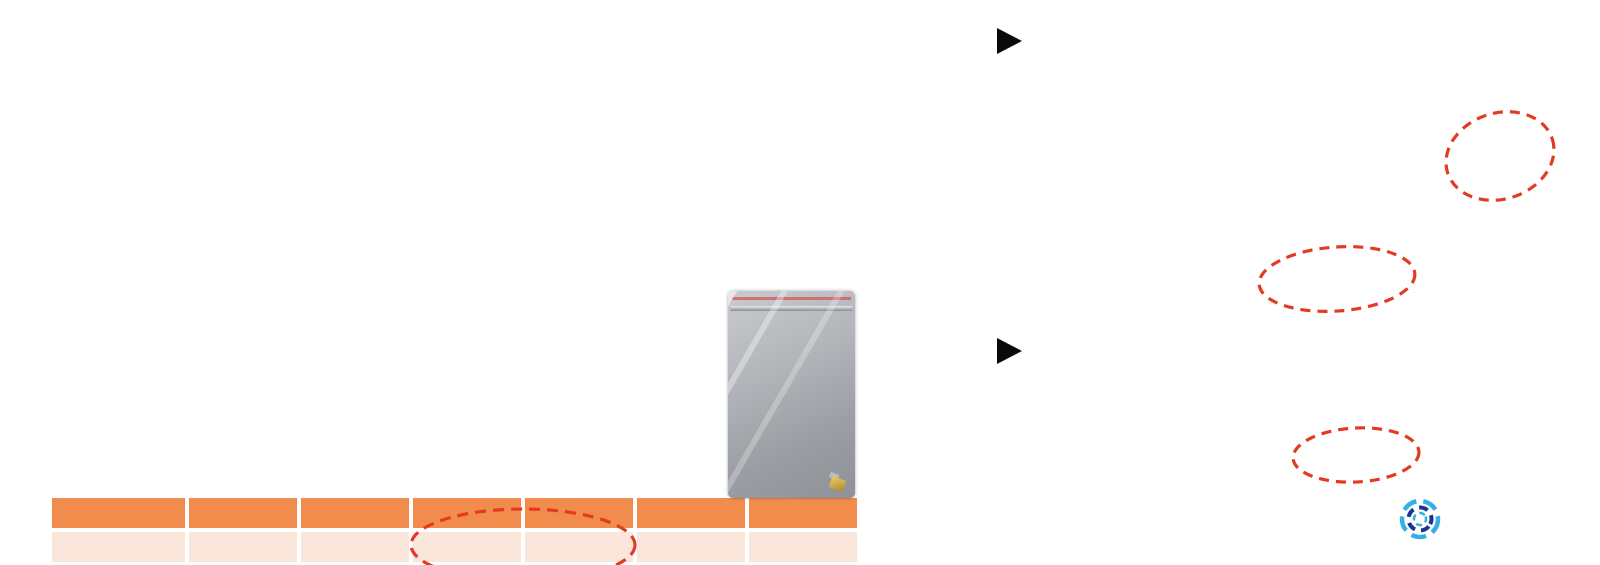 The height and width of the screenshot is (565, 1600). Describe the element at coordinates (579, 547) in the screenshot. I see `table-cell-co2` at that location.